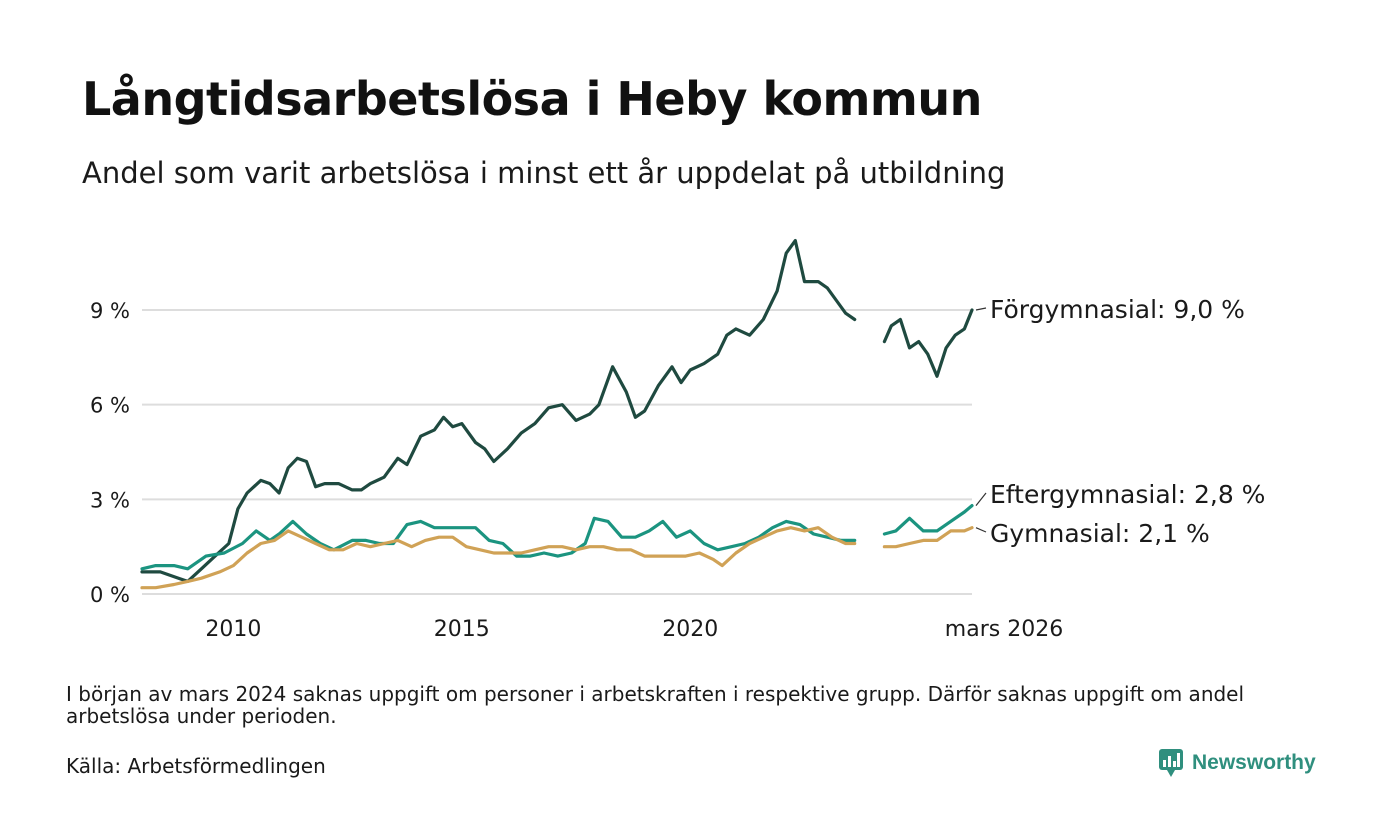 The image size is (1400, 840). What do you see at coordinates (1127, 494) in the screenshot?
I see `series-end-label-eftergymnasial: Eftergymnasial: 2,8 %` at bounding box center [1127, 494].